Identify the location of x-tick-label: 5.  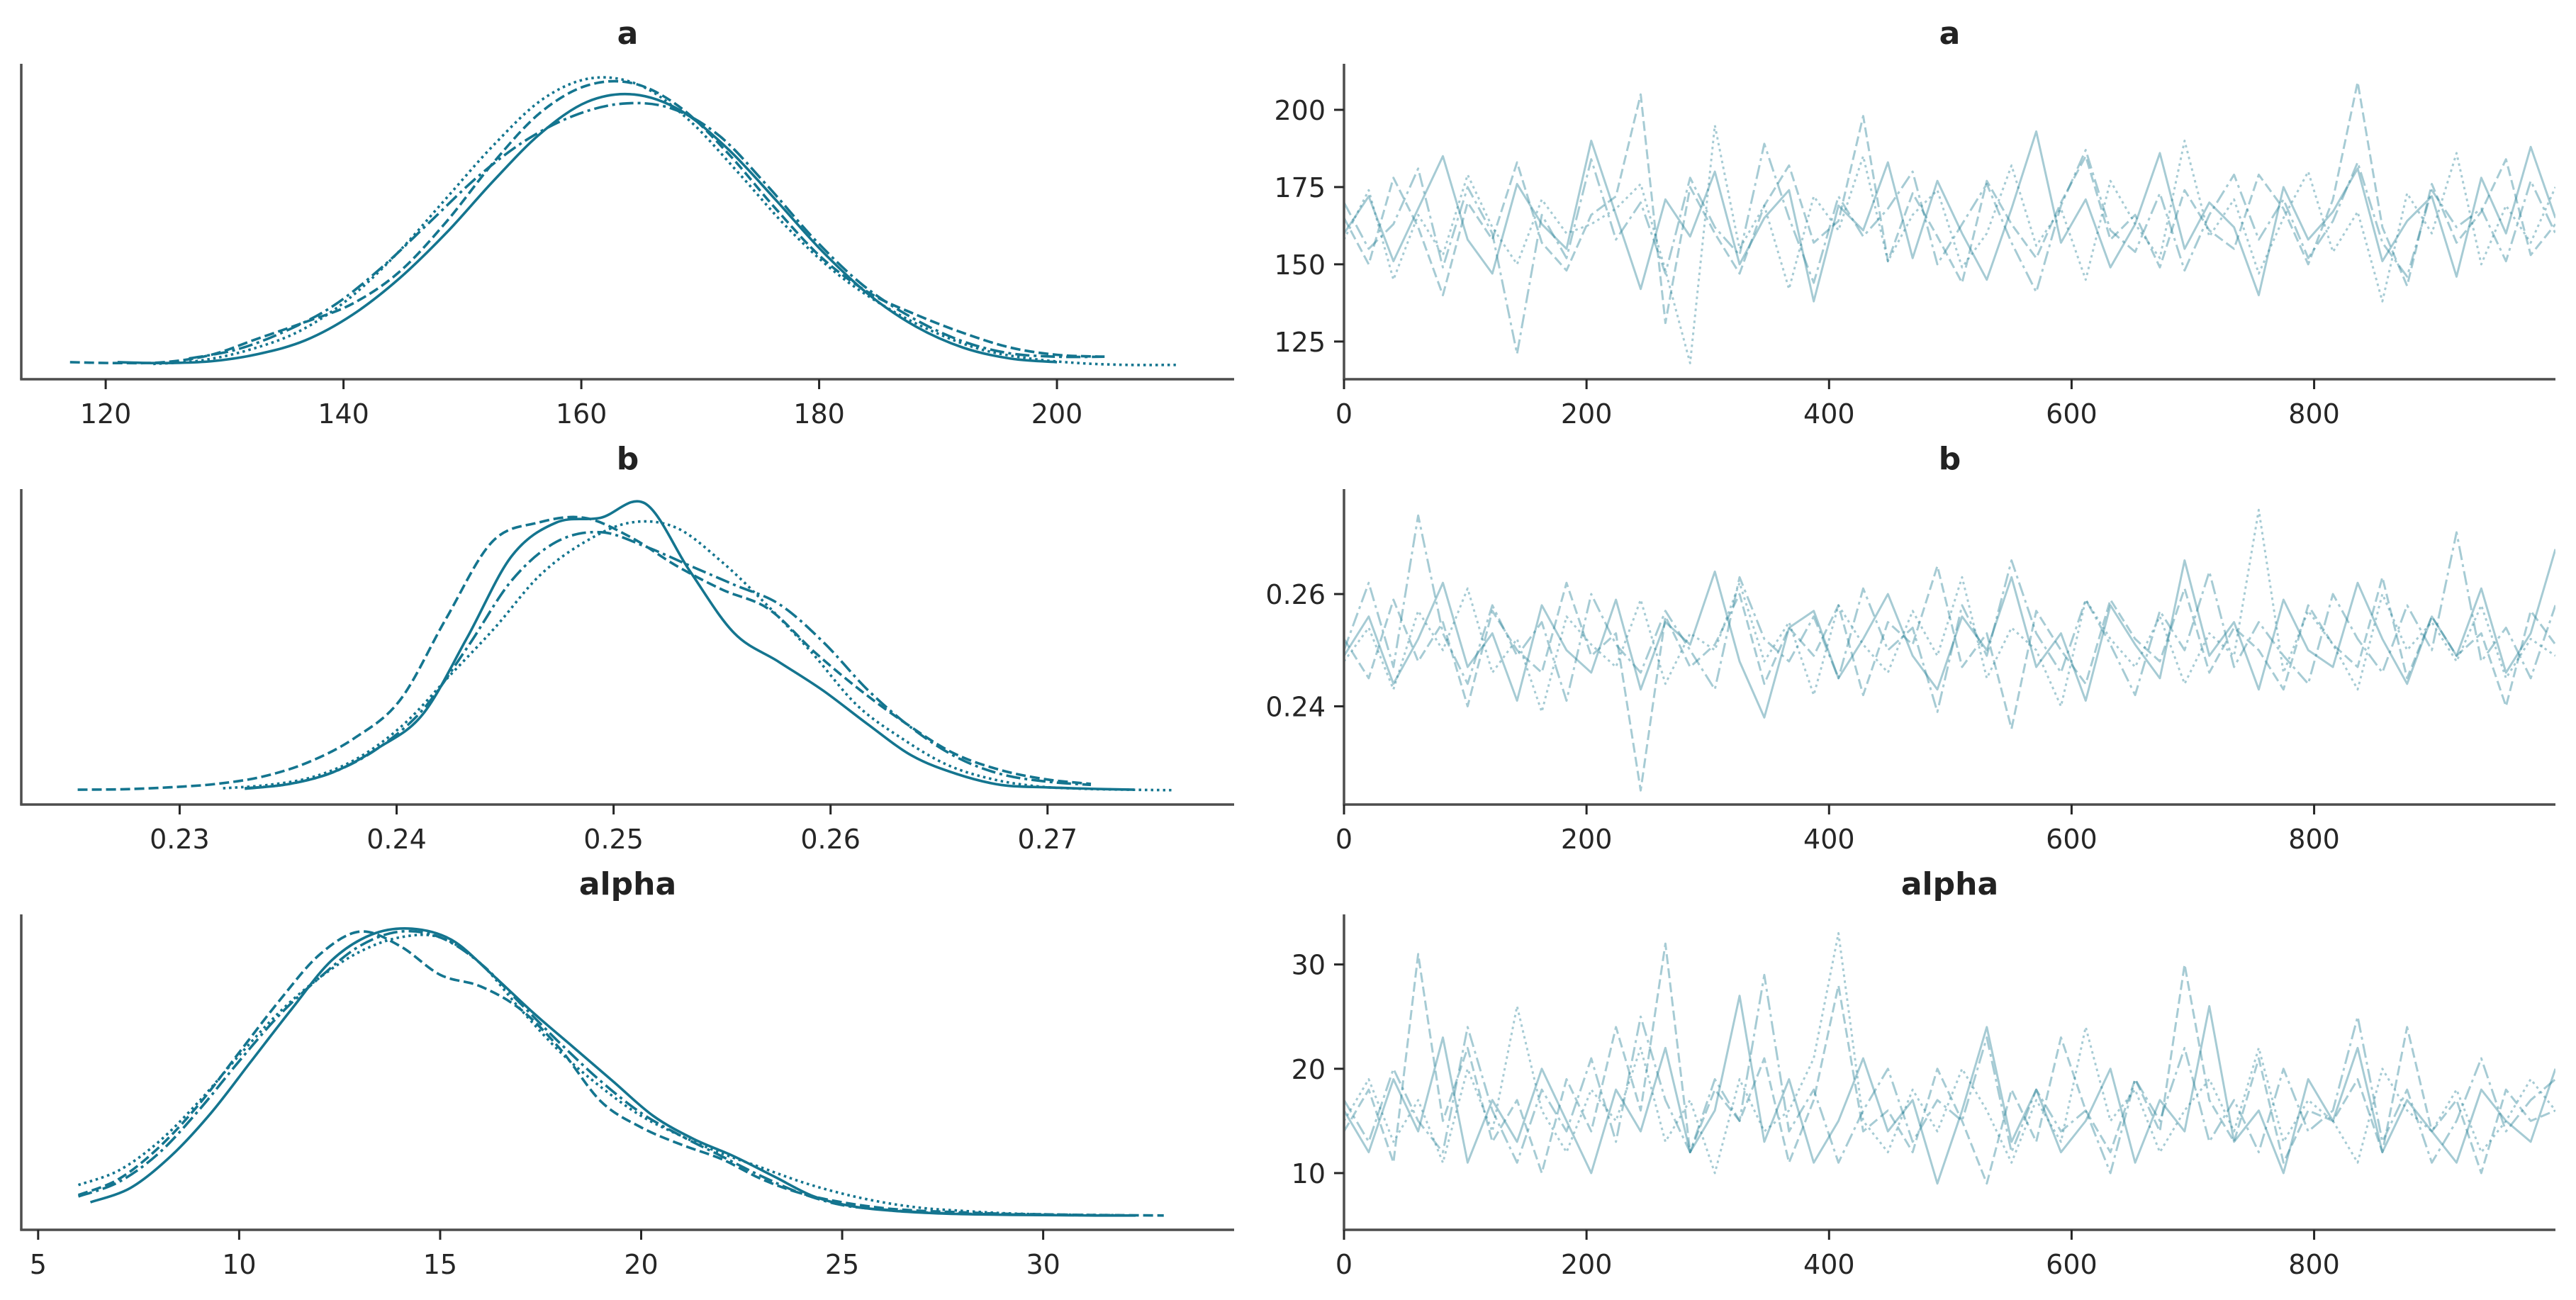
(39, 1264).